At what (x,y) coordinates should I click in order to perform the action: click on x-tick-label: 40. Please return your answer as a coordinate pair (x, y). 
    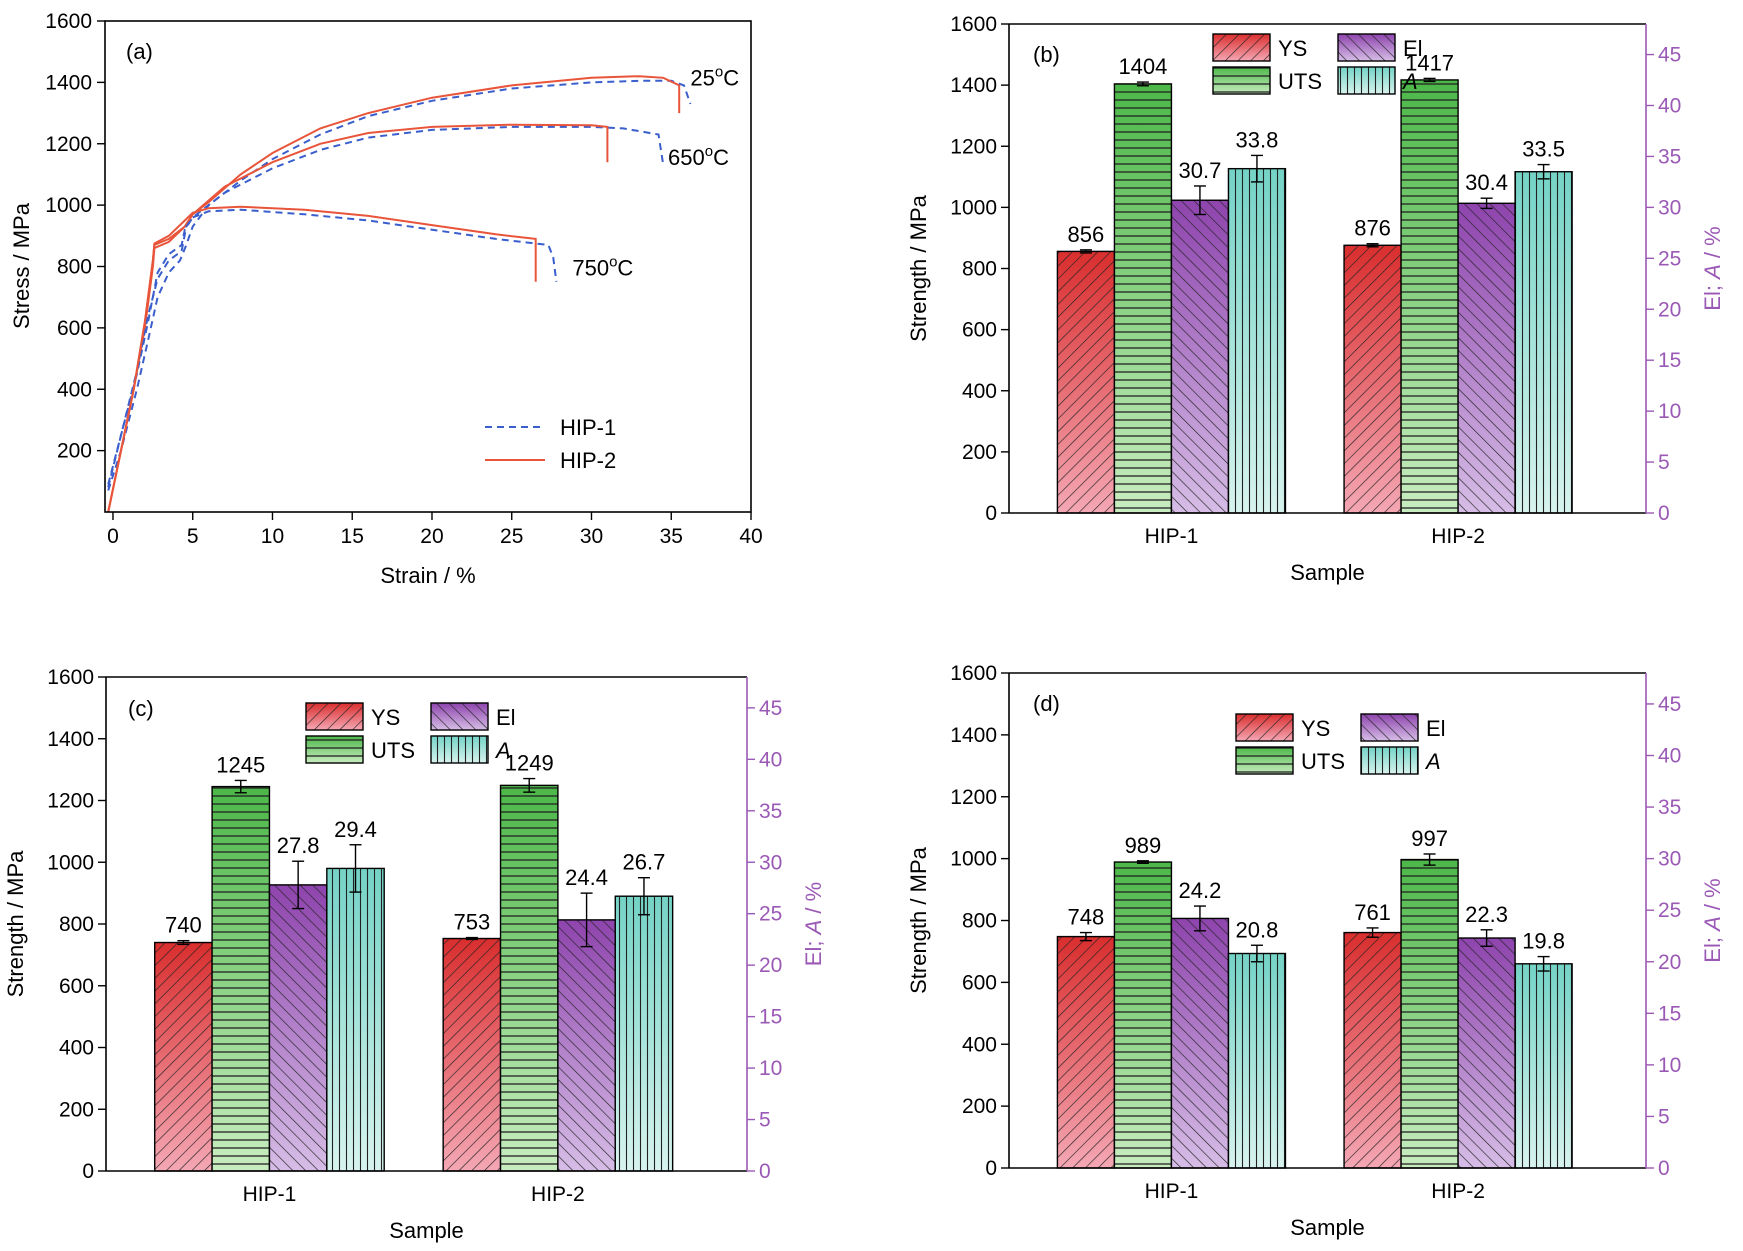
    Looking at the image, I should click on (750, 536).